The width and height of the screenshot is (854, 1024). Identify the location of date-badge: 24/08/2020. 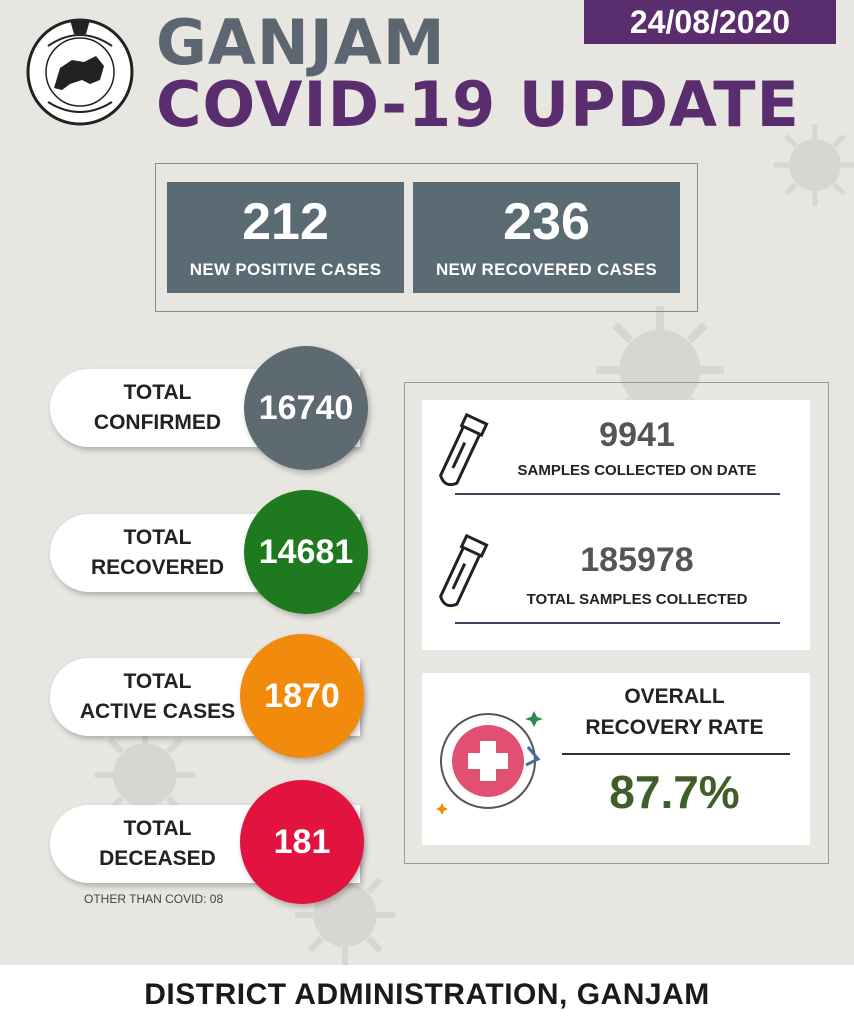
(710, 22).